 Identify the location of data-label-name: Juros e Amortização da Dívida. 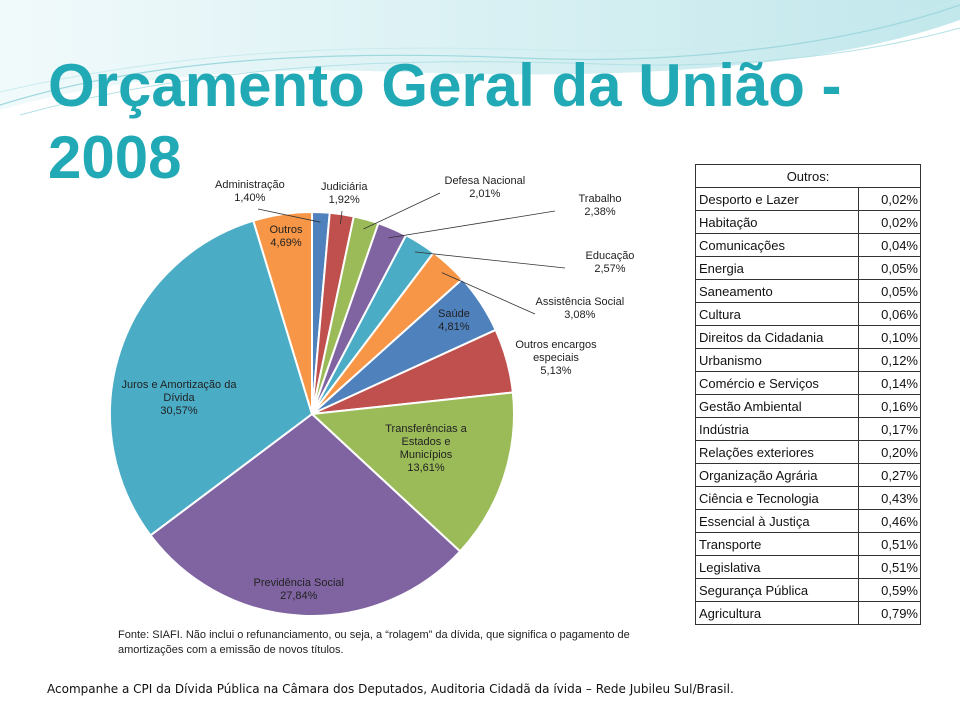
(179, 391).